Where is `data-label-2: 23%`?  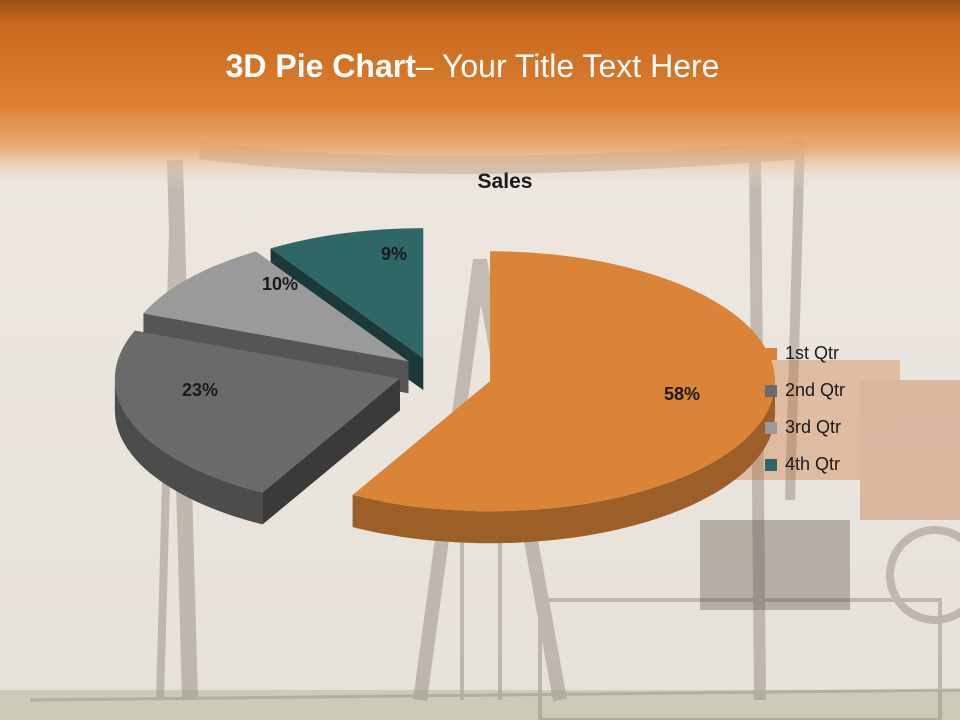
data-label-2: 23% is located at coordinates (200, 390).